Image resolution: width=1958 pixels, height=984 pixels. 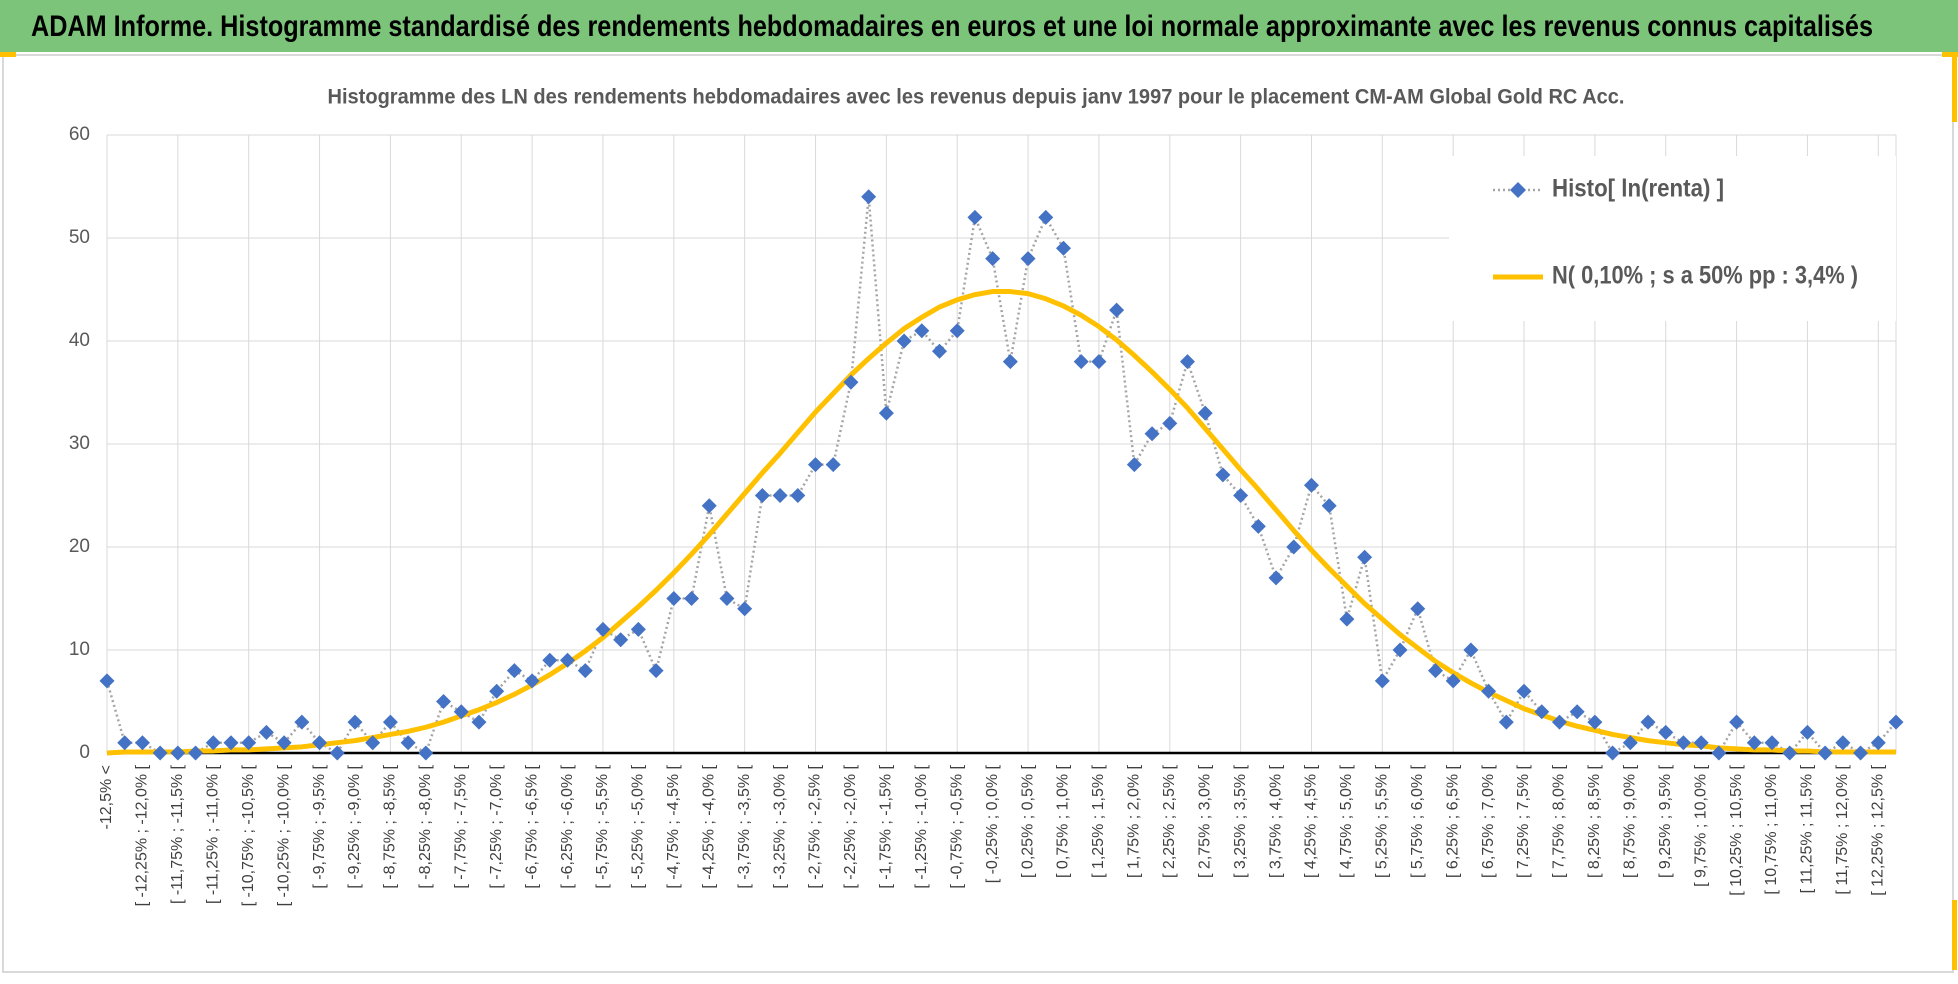 What do you see at coordinates (1638, 189) in the screenshot?
I see `legend-label: Histo[ ln(renta) ]` at bounding box center [1638, 189].